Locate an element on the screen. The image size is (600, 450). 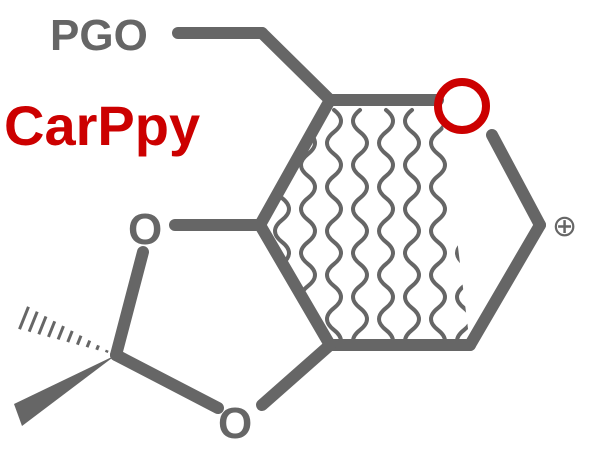
protecting-group-label: PGO is located at coordinates (99, 35).